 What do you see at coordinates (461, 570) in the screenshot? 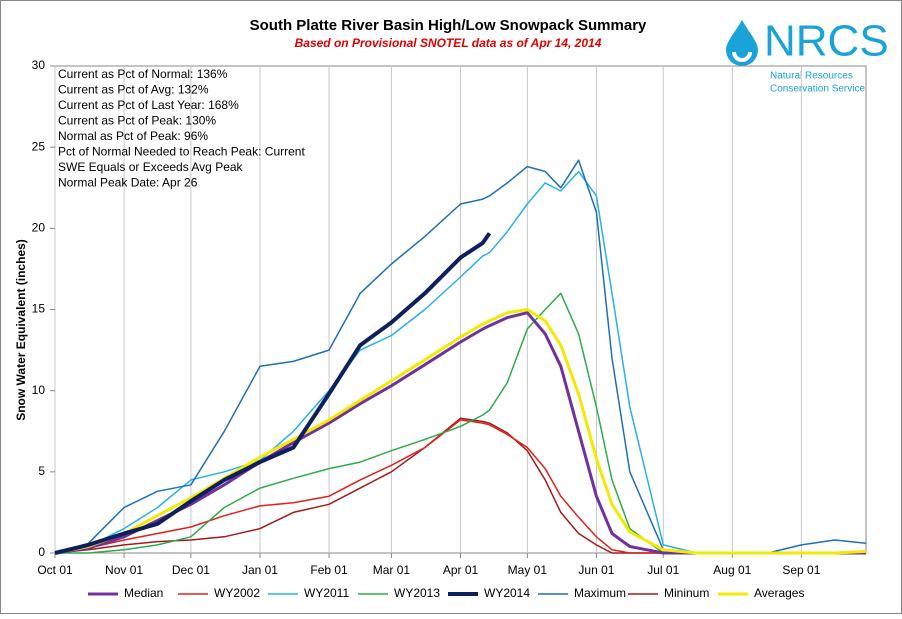
I see `x-tick-label: Apr 01` at bounding box center [461, 570].